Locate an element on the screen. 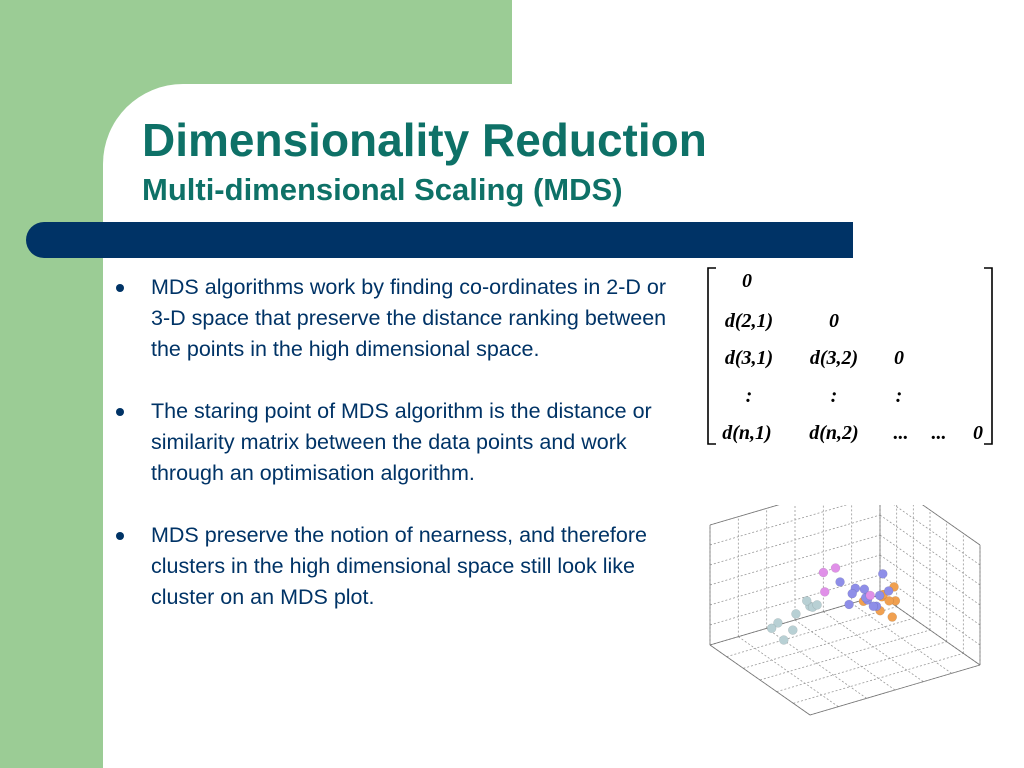 This screenshot has height=768, width=1024. matrix-left-bracket is located at coordinates (711, 356).